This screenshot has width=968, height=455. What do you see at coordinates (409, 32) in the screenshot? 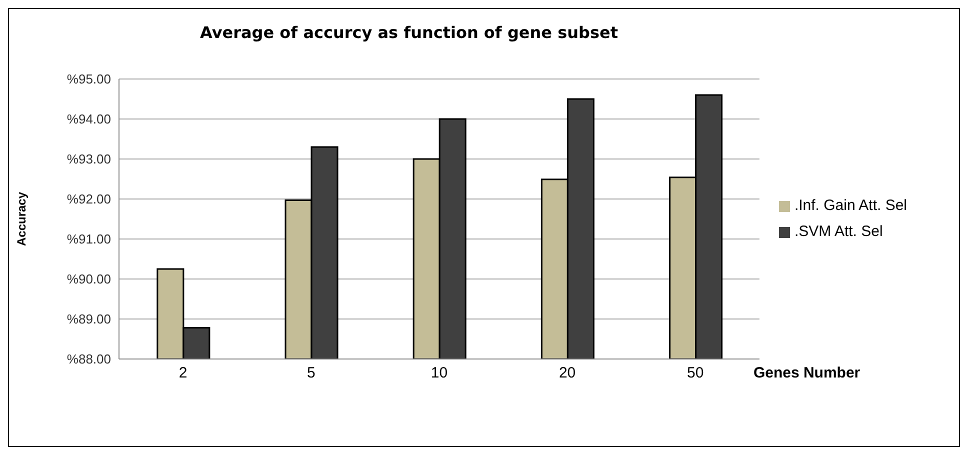
I see `chart-title: Average of accurcy as function of gene subset` at bounding box center [409, 32].